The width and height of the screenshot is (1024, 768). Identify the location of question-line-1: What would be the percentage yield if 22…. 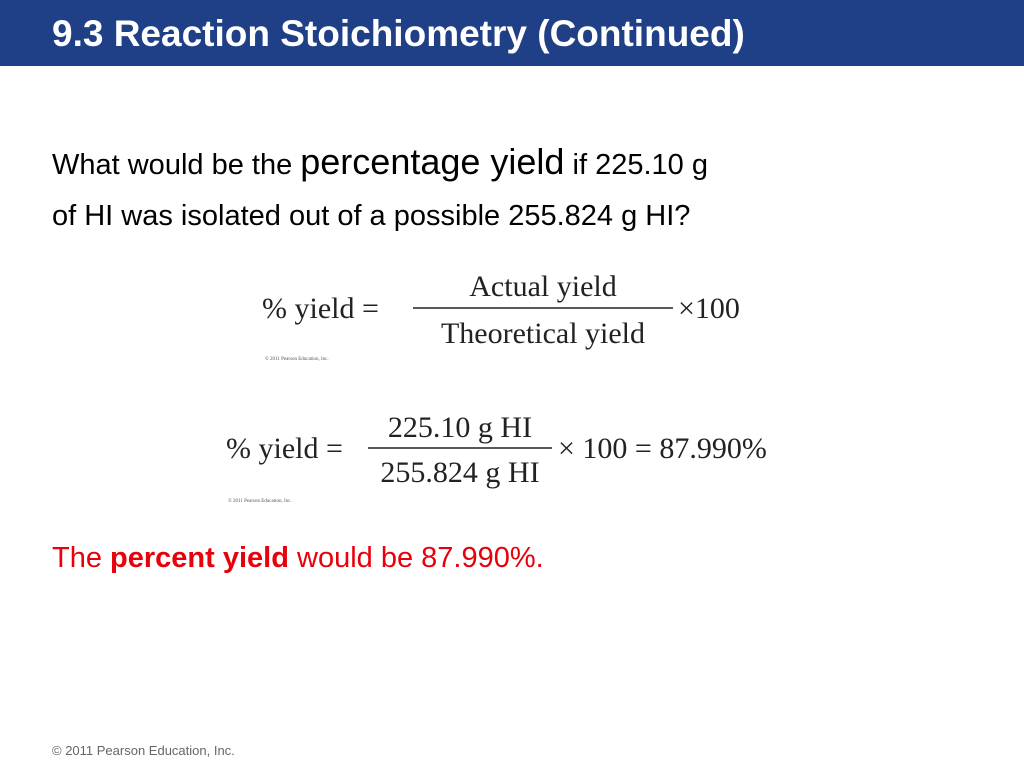
(380, 161).